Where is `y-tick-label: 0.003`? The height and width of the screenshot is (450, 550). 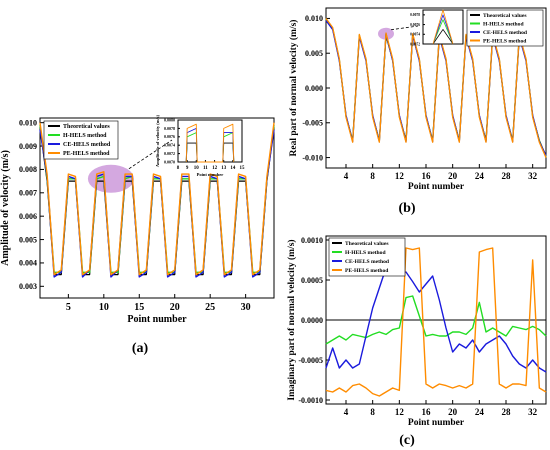 y-tick-label: 0.003 is located at coordinates (28, 286).